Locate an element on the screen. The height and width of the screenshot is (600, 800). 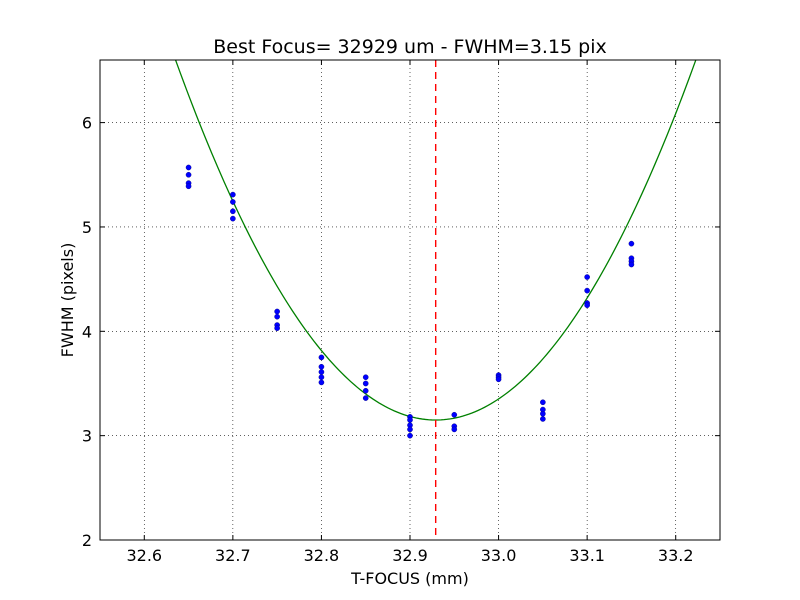
y-tick-label: 6 is located at coordinates (87, 123).